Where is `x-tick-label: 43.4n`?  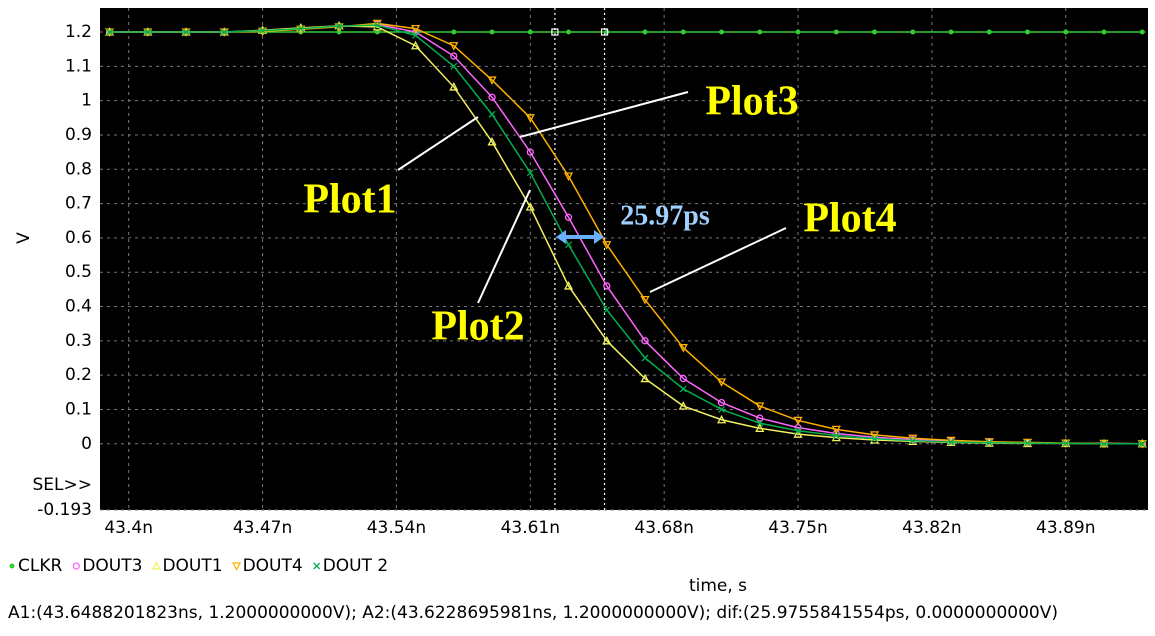 x-tick-label: 43.4n is located at coordinates (128, 528).